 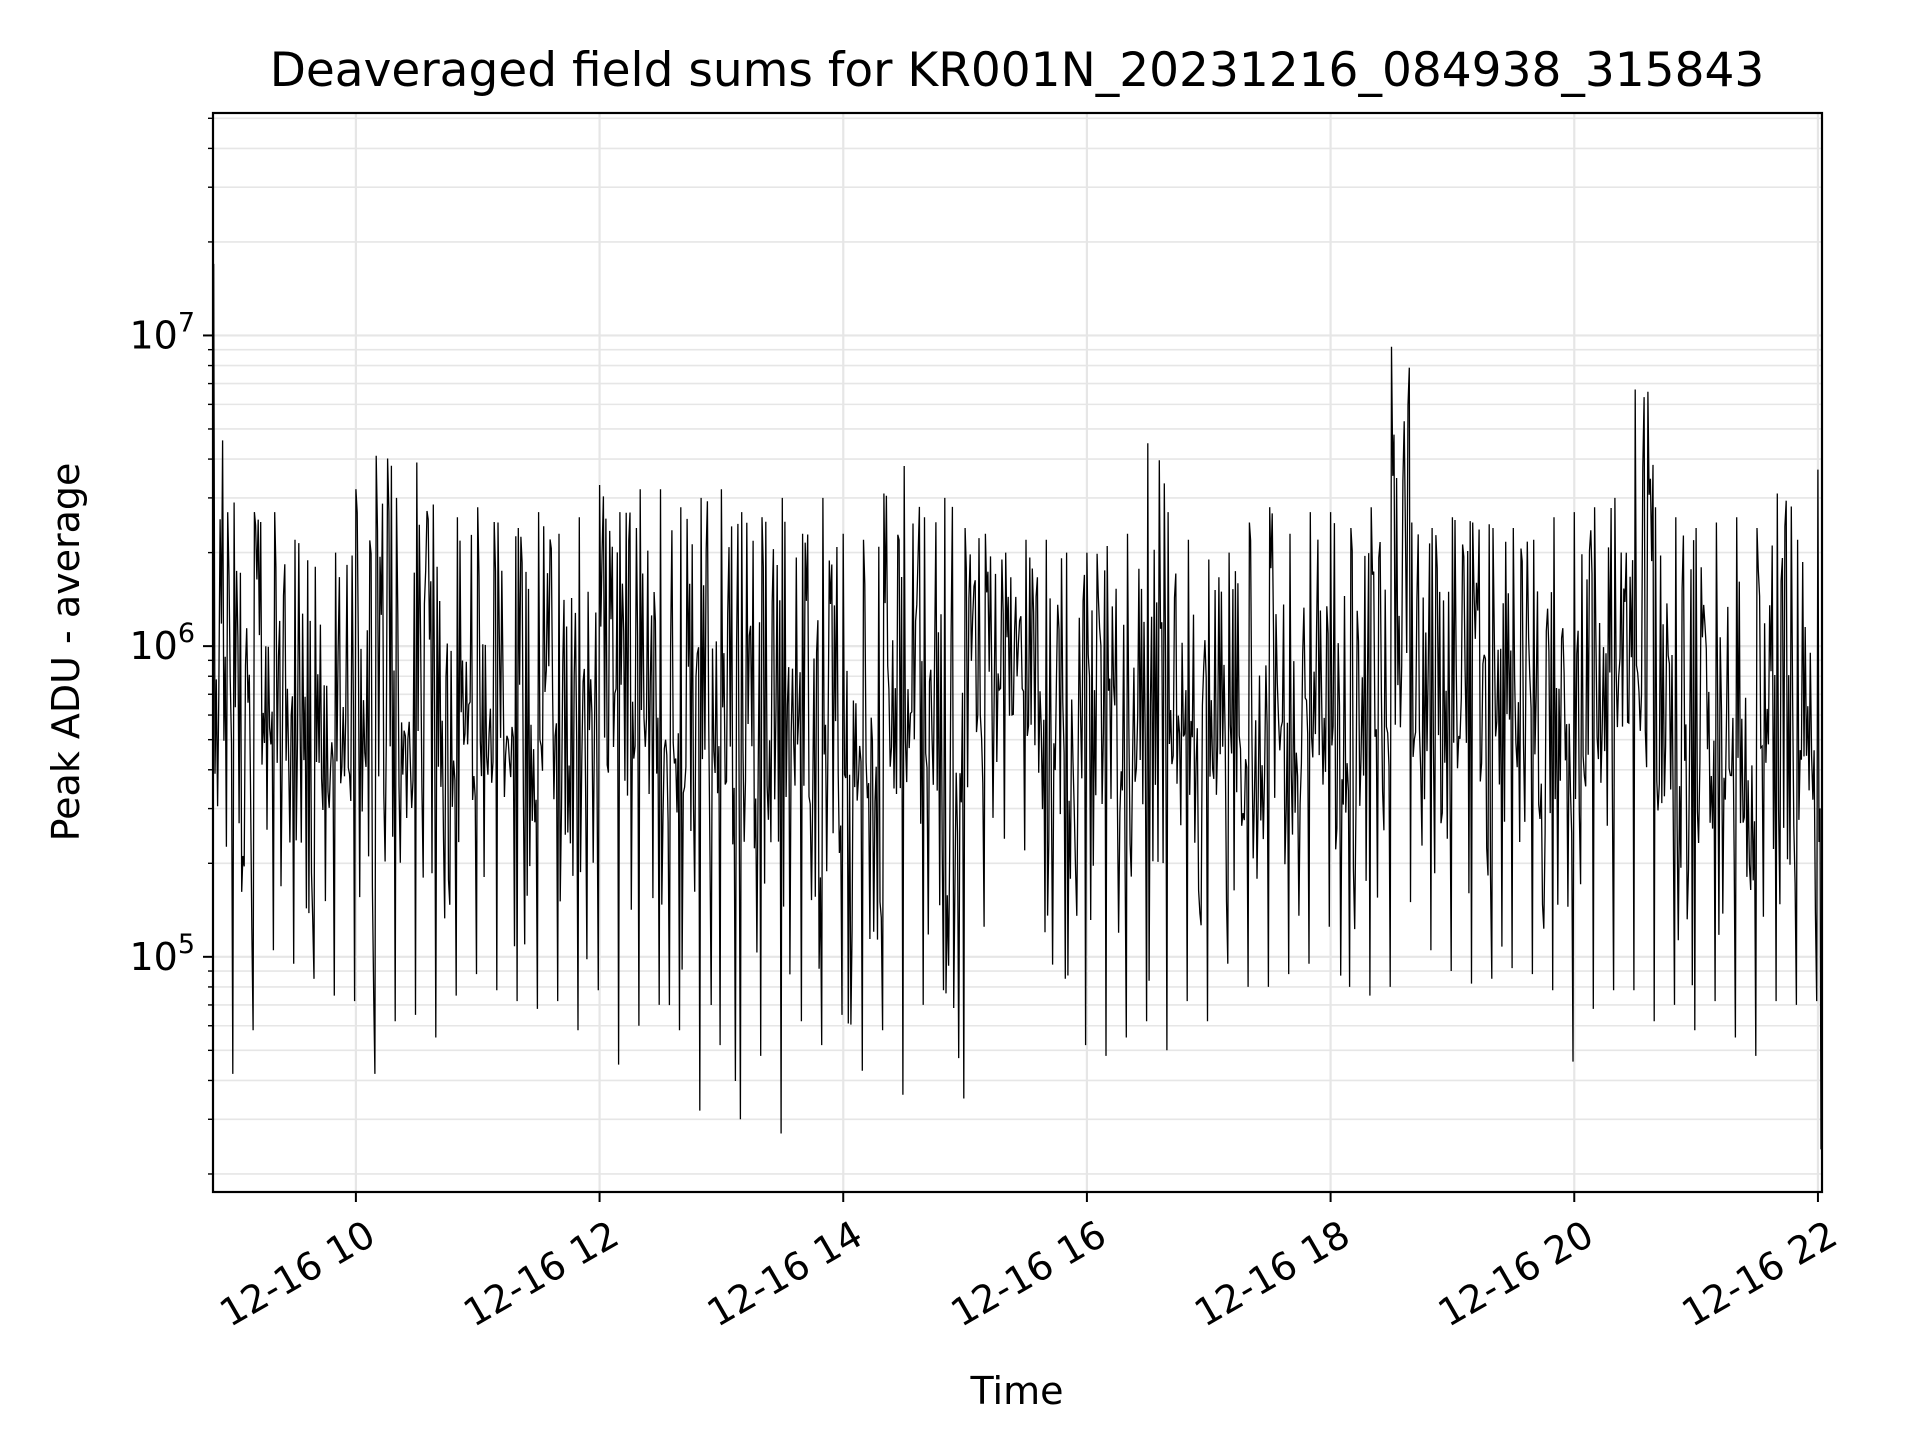 What do you see at coordinates (162, 954) in the screenshot?
I see `y-tick-label: 105` at bounding box center [162, 954].